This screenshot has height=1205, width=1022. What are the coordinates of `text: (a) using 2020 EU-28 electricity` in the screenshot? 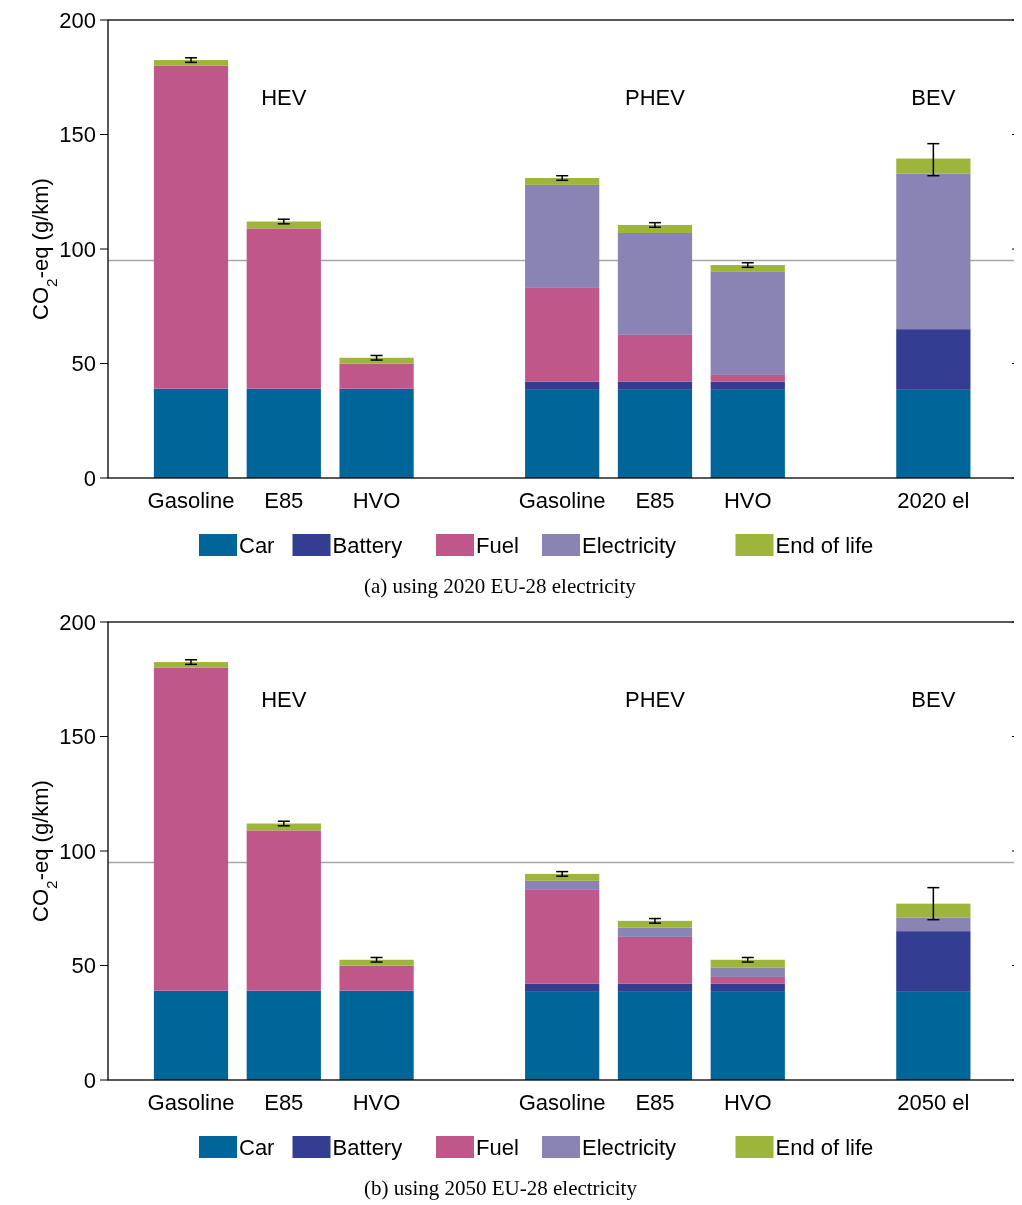 It's located at (500, 586).